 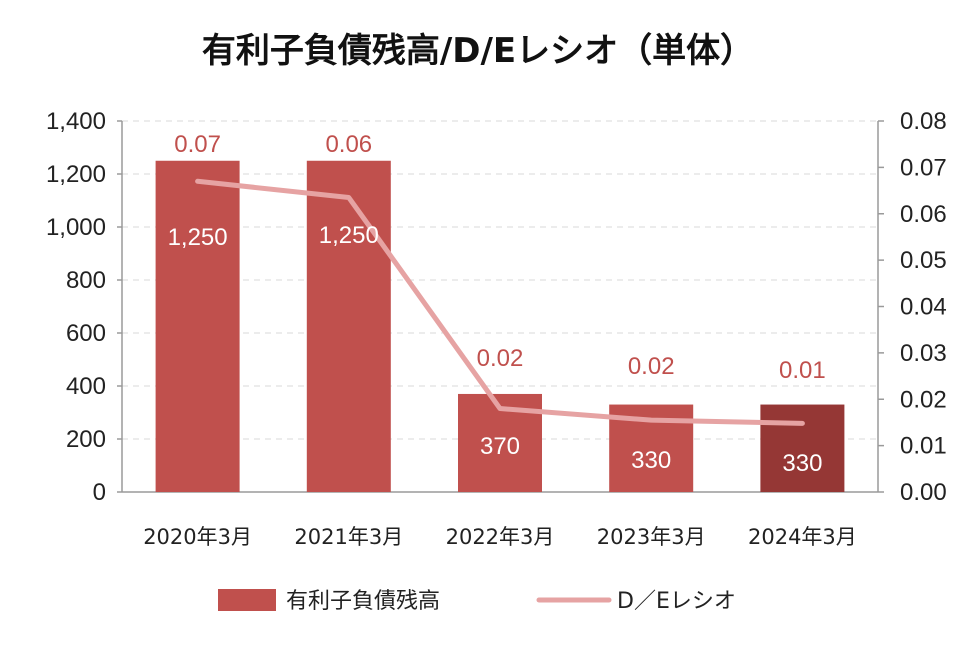 What do you see at coordinates (86, 280) in the screenshot?
I see `left-tick-label: 800` at bounding box center [86, 280].